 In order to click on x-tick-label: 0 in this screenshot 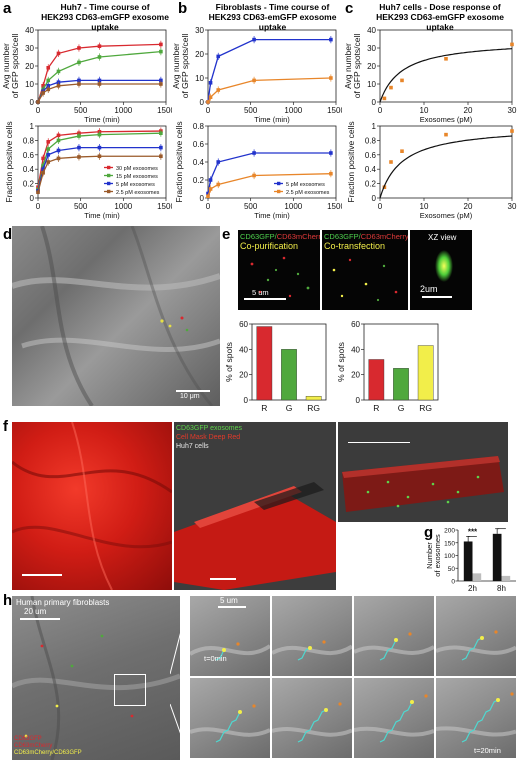, I will do `click(380, 206)`.